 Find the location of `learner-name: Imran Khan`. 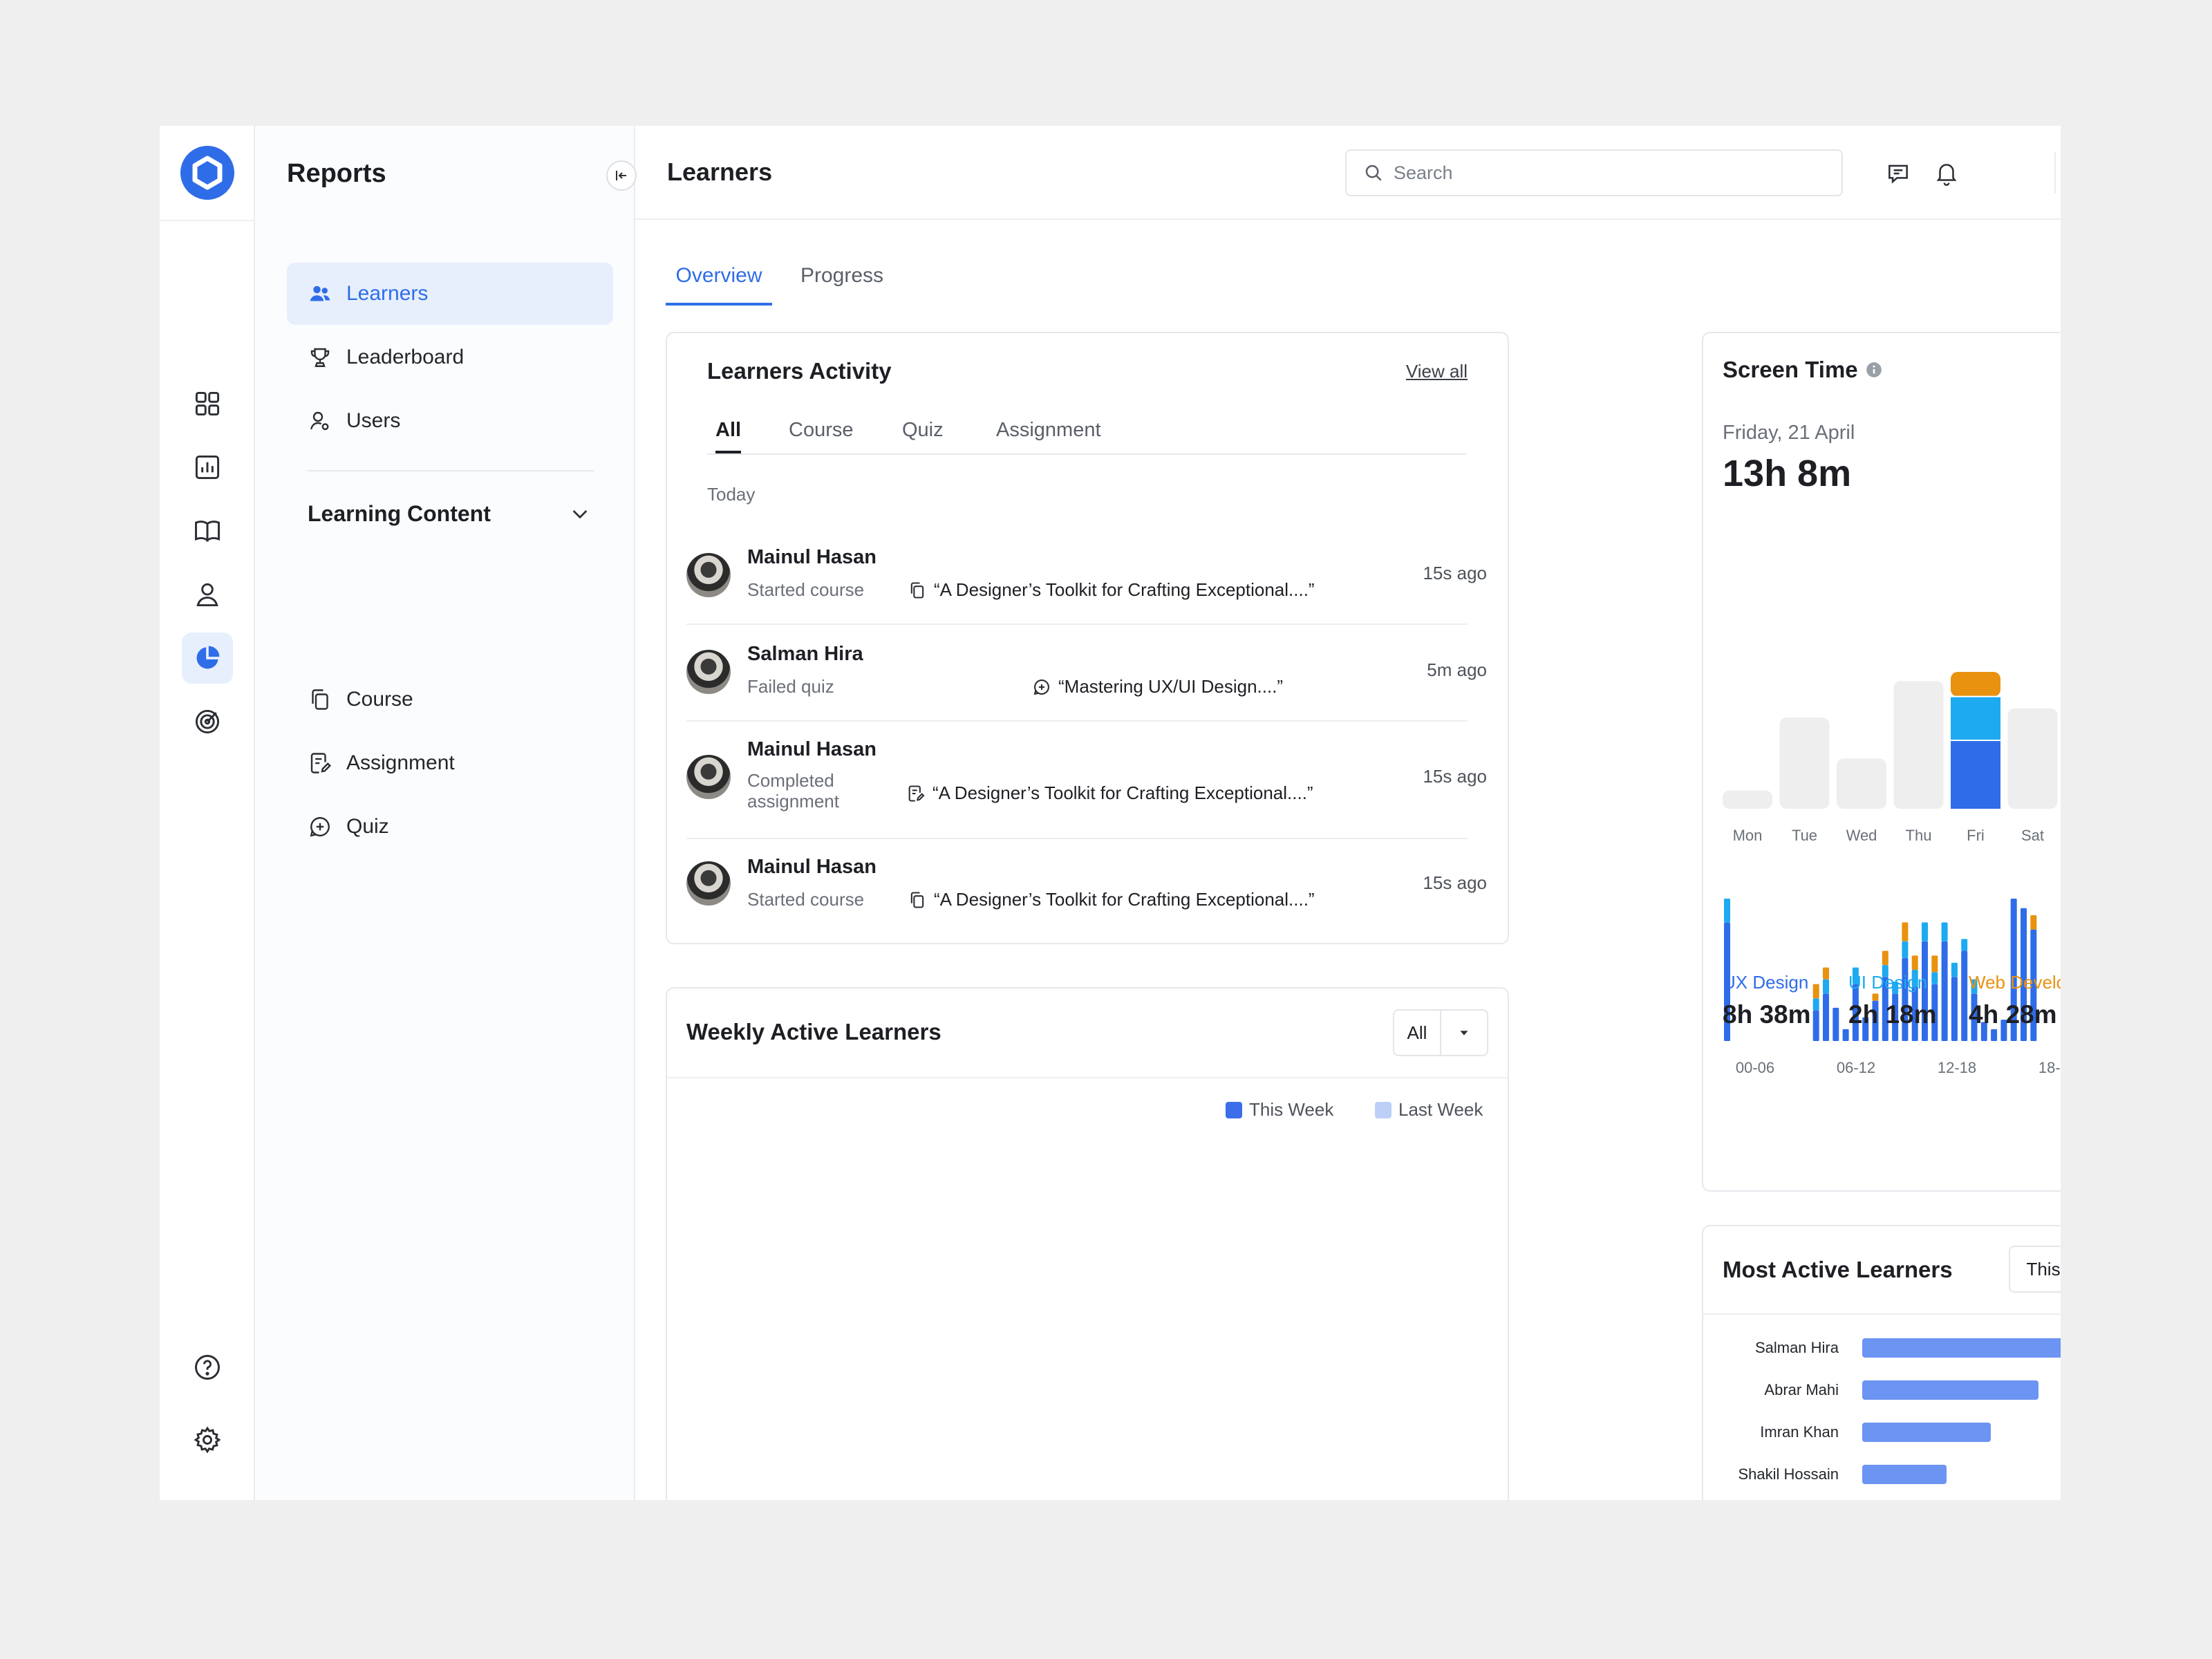

learner-name: Imran Khan is located at coordinates (1799, 1432).